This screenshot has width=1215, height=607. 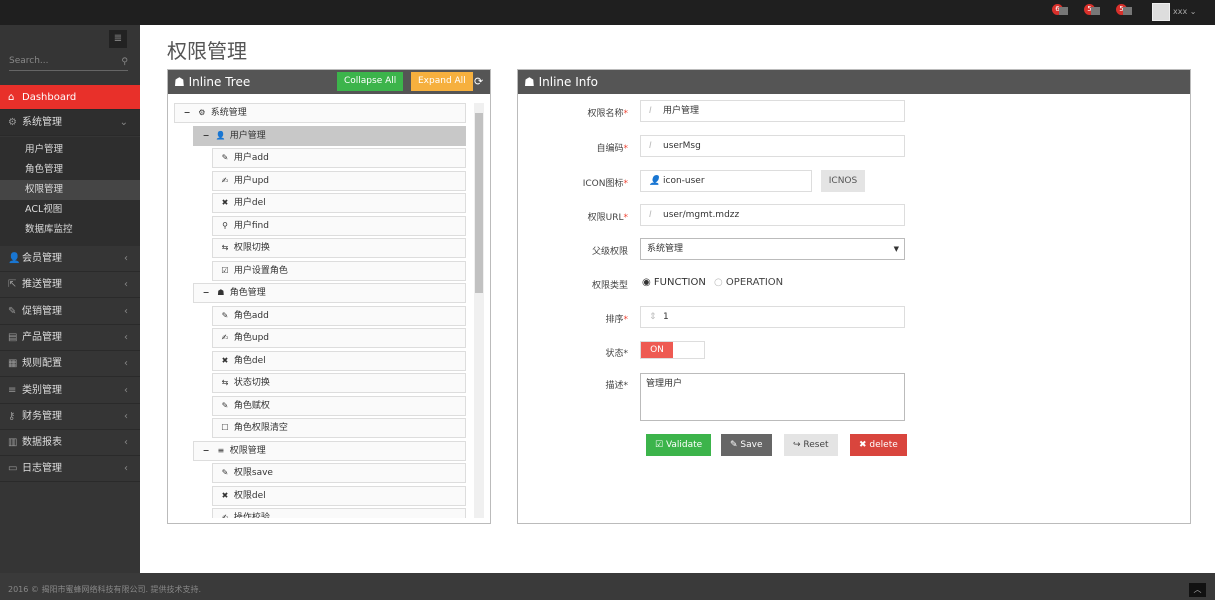 What do you see at coordinates (843, 181) in the screenshot?
I see `icons-button: ICNOS` at bounding box center [843, 181].